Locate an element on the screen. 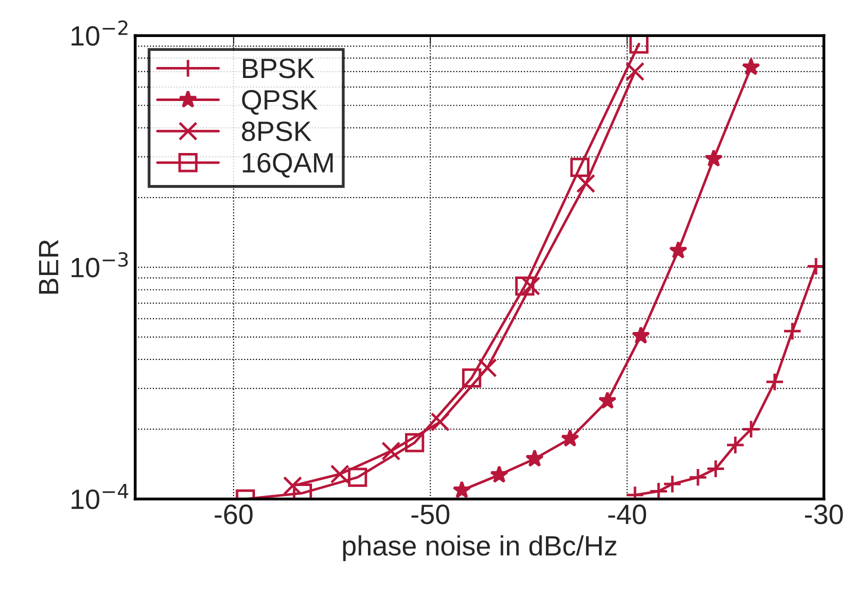 Image resolution: width=845 pixels, height=594 pixels. y-tick-label: 10$^{−4}$ is located at coordinates (100, 497).